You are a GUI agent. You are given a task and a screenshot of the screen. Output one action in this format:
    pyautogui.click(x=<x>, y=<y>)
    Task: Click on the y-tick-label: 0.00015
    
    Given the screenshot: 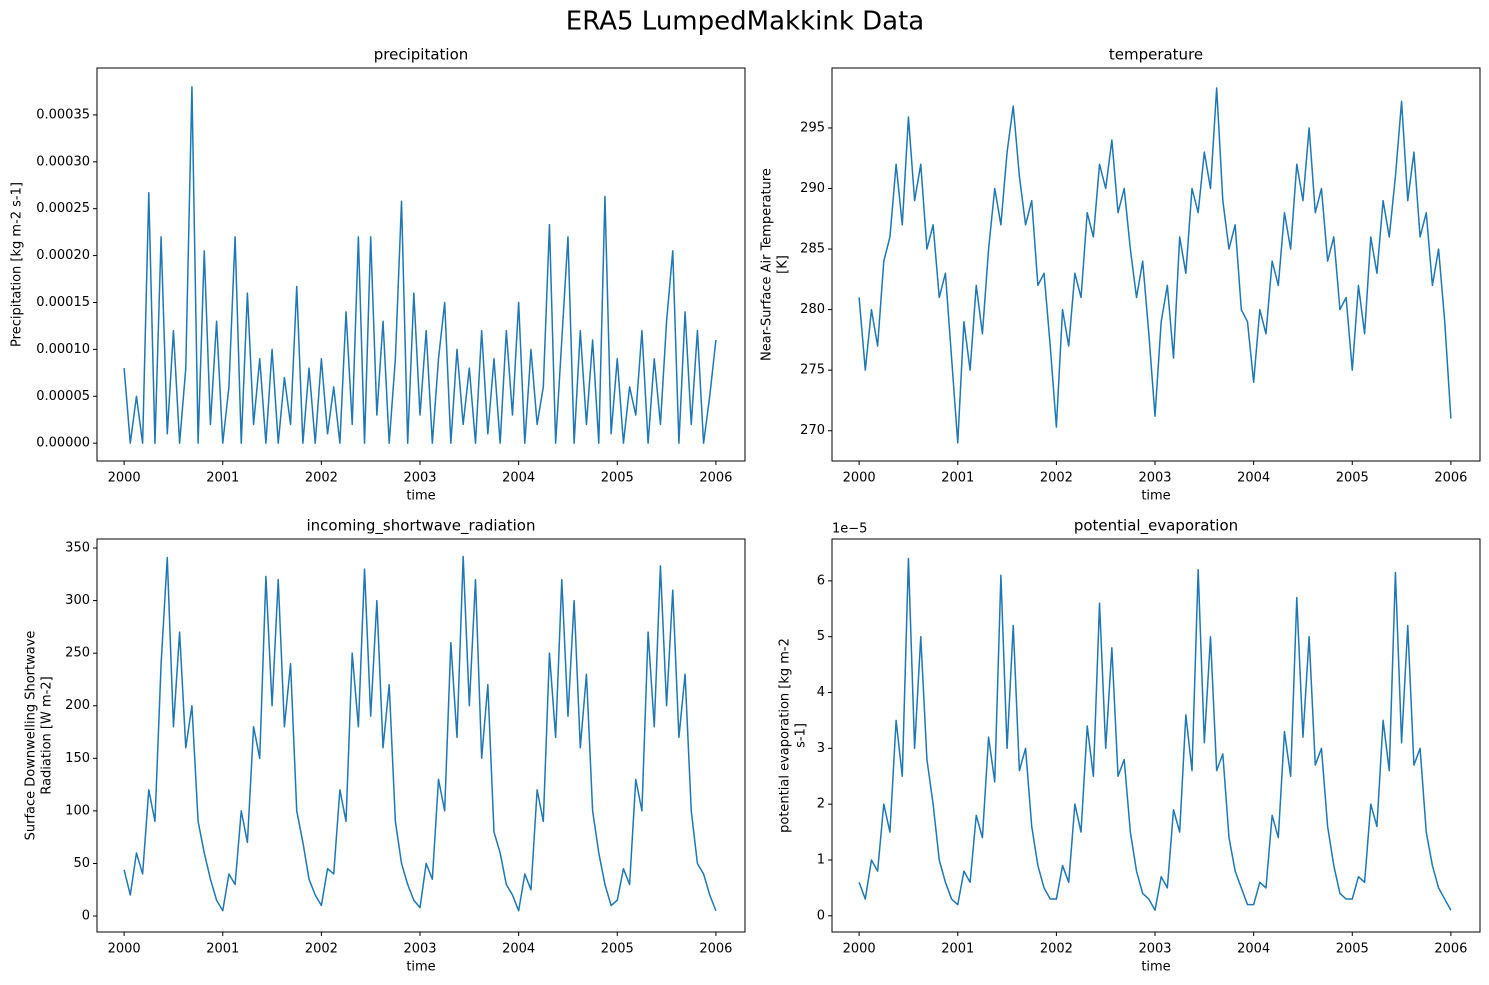 What is the action you would take?
    pyautogui.click(x=63, y=302)
    